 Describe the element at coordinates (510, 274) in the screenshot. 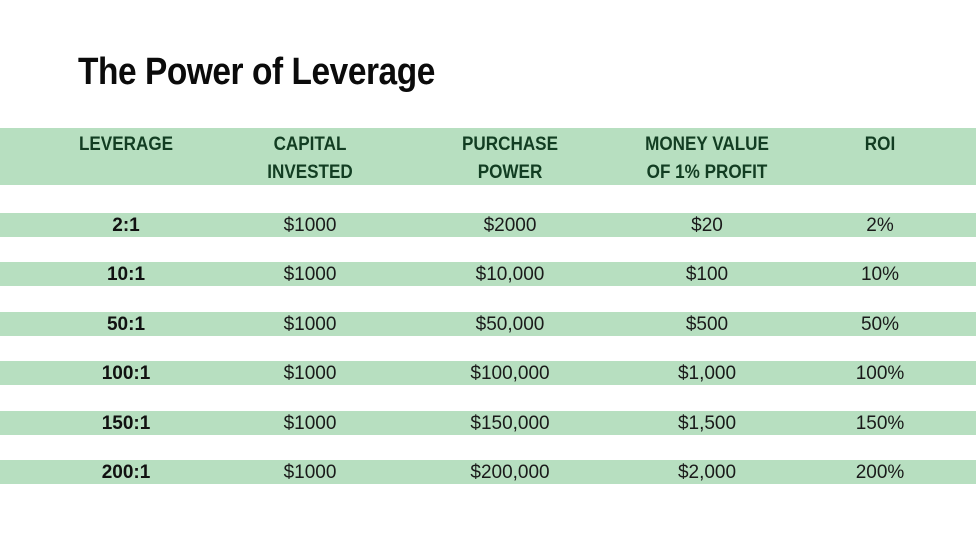

I see `cell-purchase-power: $10,000` at that location.